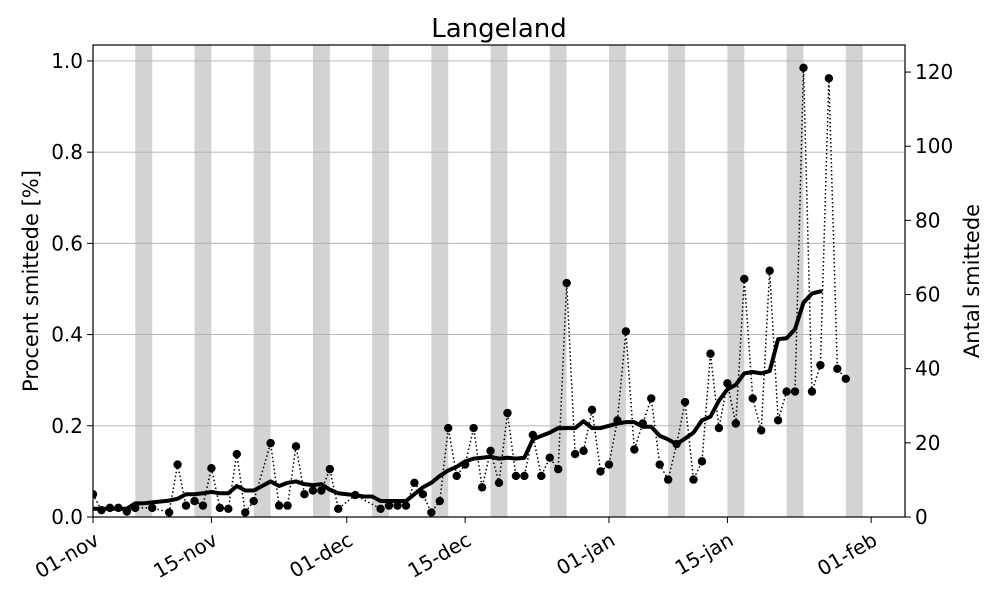 This screenshot has width=1000, height=604. Describe the element at coordinates (67, 426) in the screenshot. I see `y-tick-label-left: 0.2` at that location.